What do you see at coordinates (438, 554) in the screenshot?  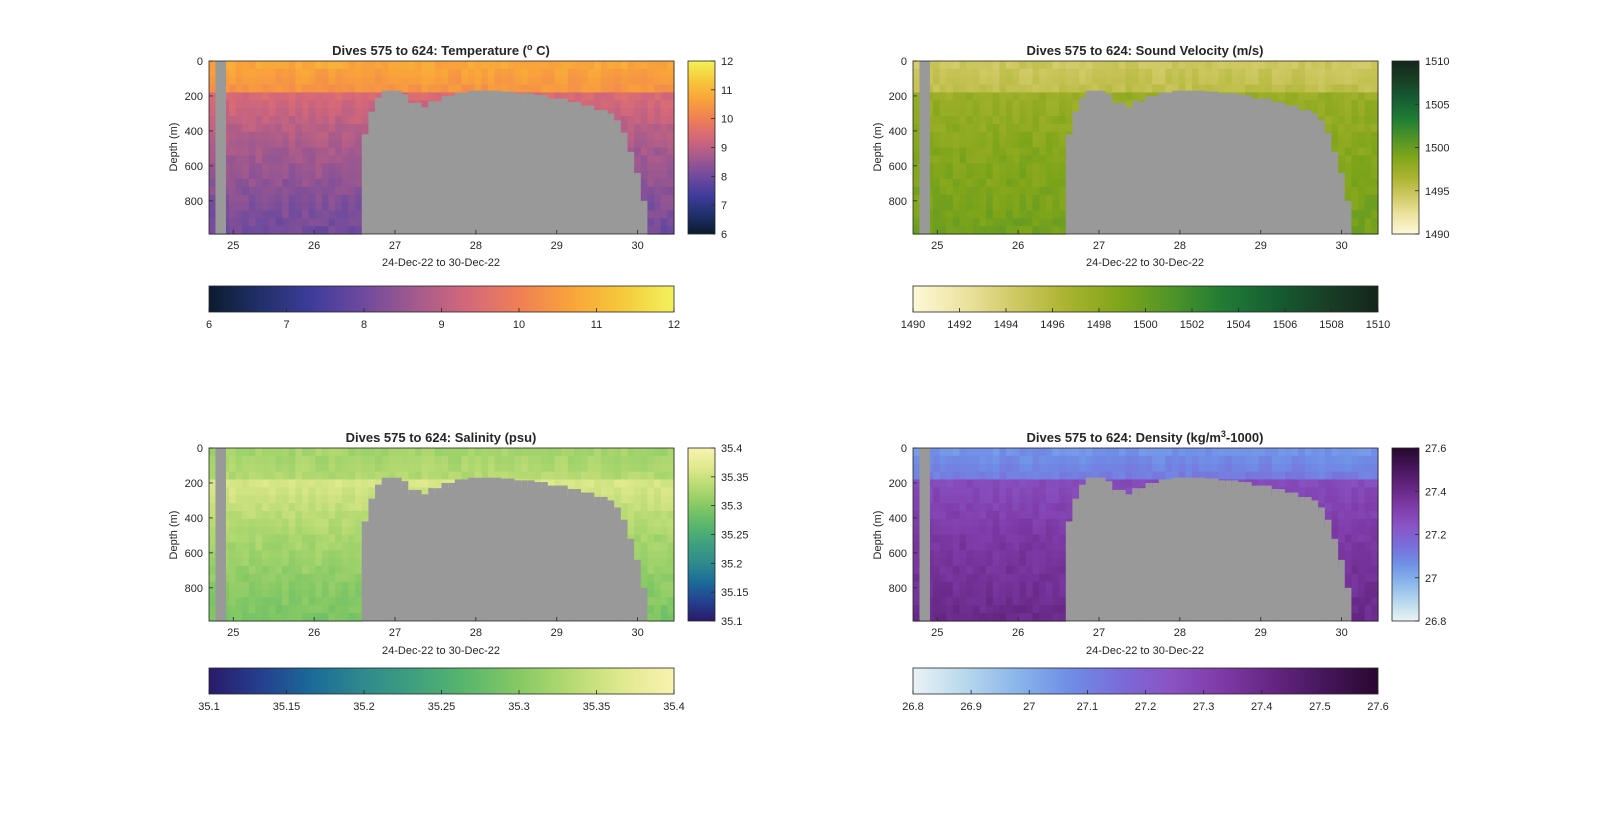 I see `salinity-seafloor-mask` at bounding box center [438, 554].